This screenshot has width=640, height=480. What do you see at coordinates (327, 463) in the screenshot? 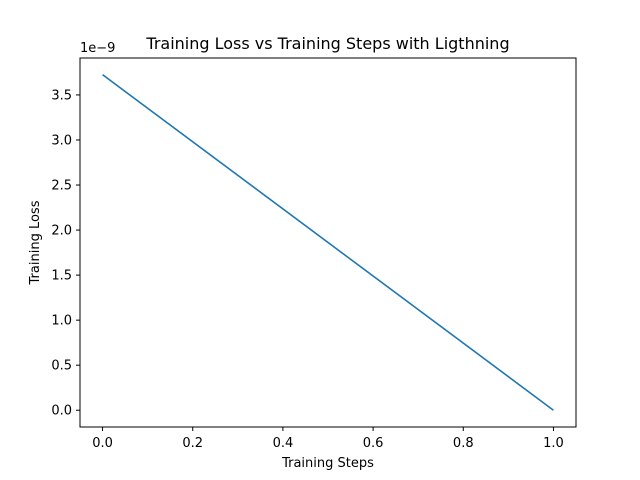
I see `x-axis-label: Training Steps` at bounding box center [327, 463].